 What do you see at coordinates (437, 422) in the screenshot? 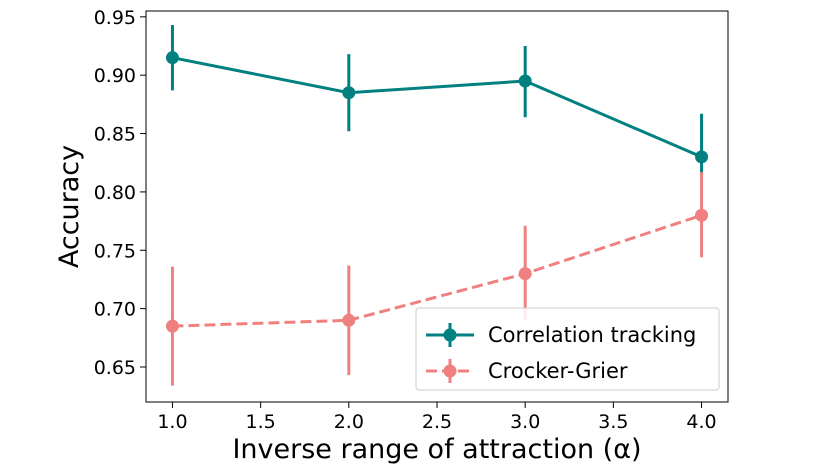
I see `x-tick-label: 2.5` at bounding box center [437, 422].